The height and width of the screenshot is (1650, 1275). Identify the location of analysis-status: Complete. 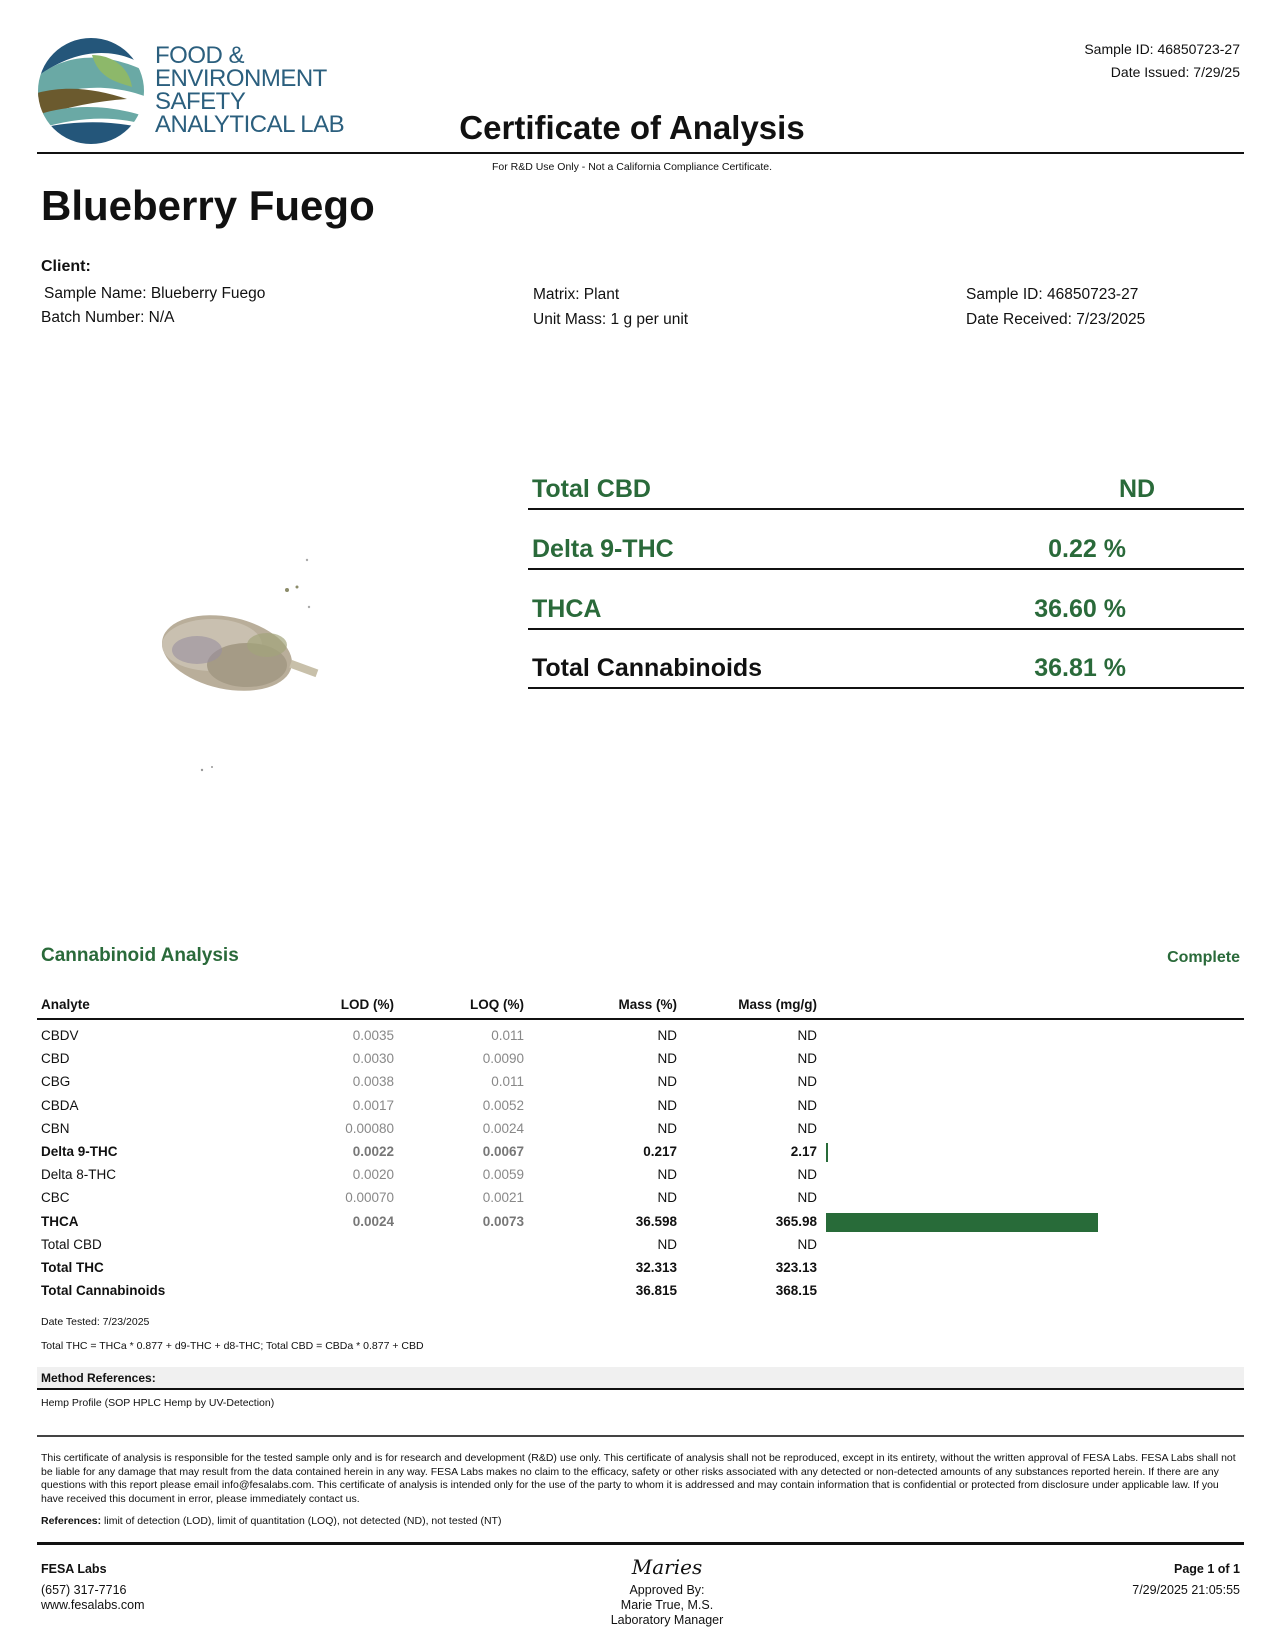
(1203, 957).